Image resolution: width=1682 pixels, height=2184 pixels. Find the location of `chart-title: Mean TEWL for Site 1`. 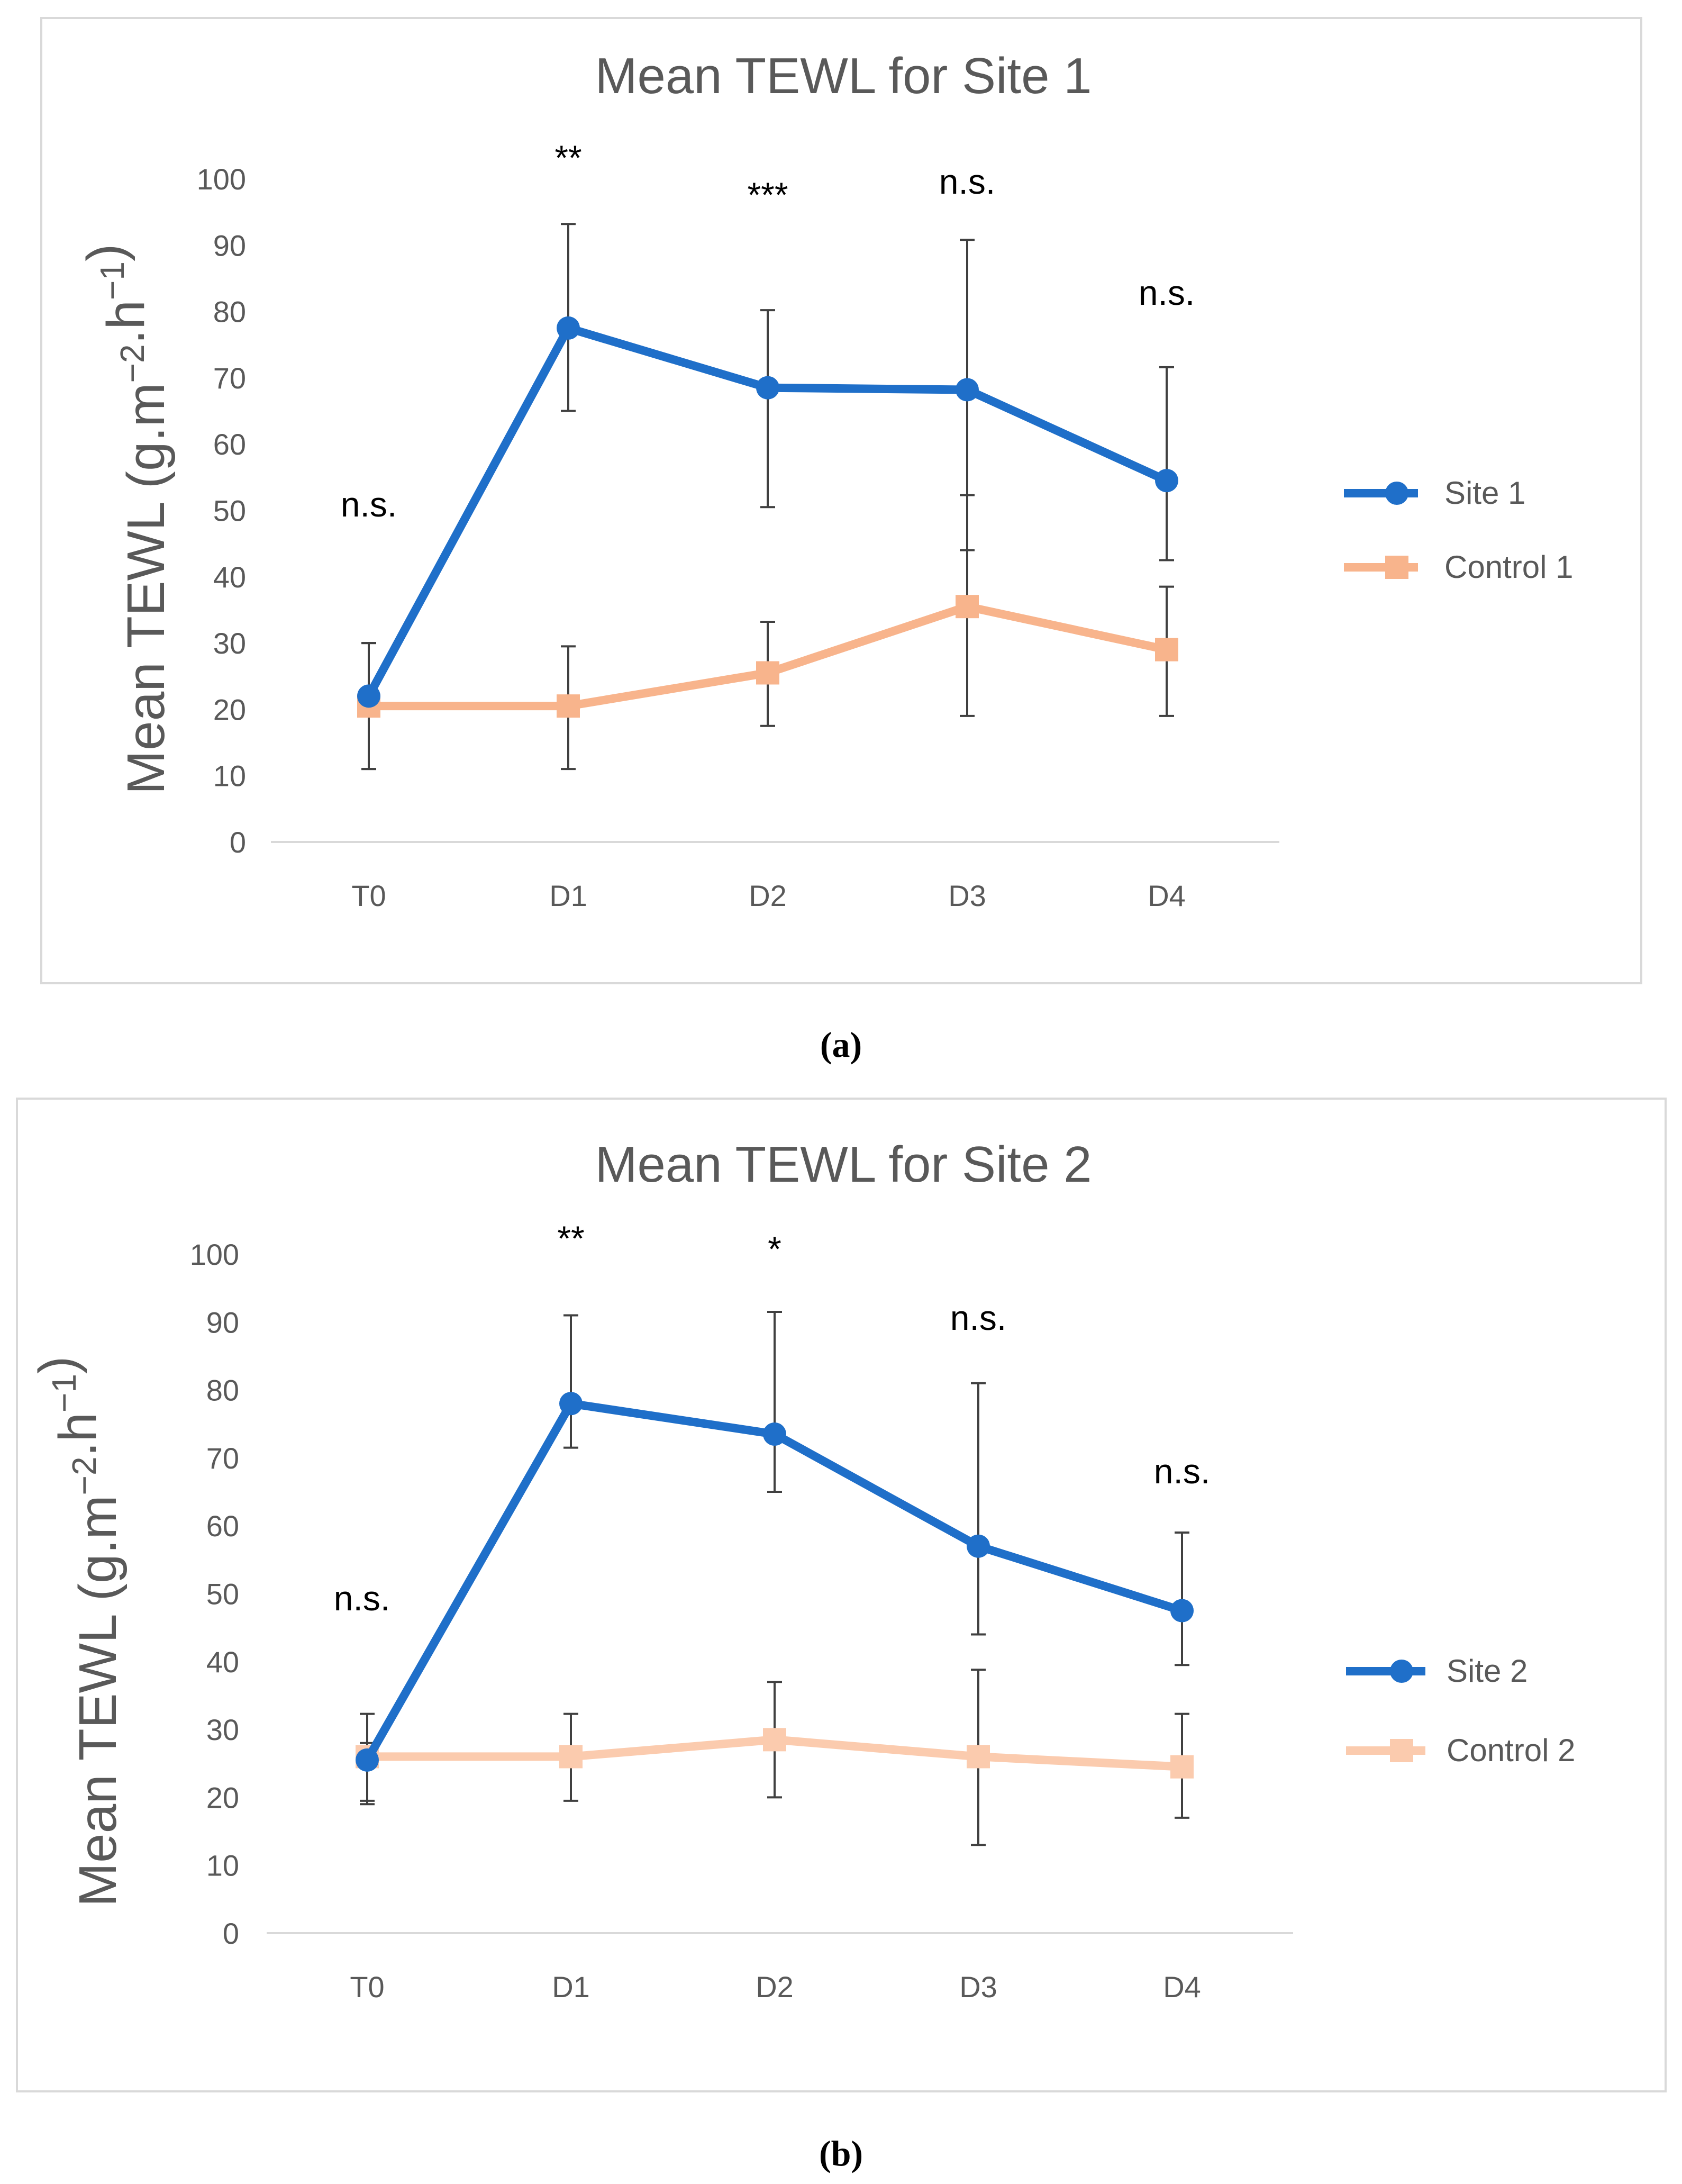

chart-title: Mean TEWL for Site 1 is located at coordinates (844, 76).